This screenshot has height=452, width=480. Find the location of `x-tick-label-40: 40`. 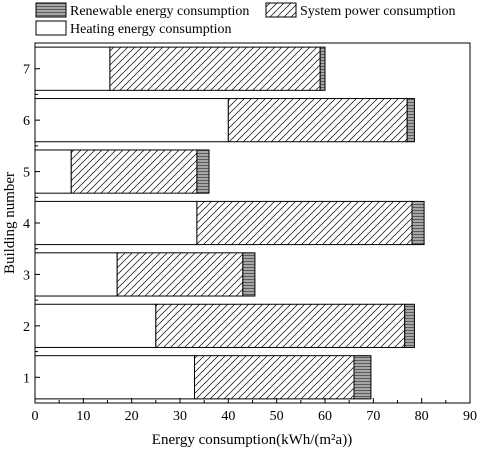

x-tick-label-40: 40 is located at coordinates (228, 416).